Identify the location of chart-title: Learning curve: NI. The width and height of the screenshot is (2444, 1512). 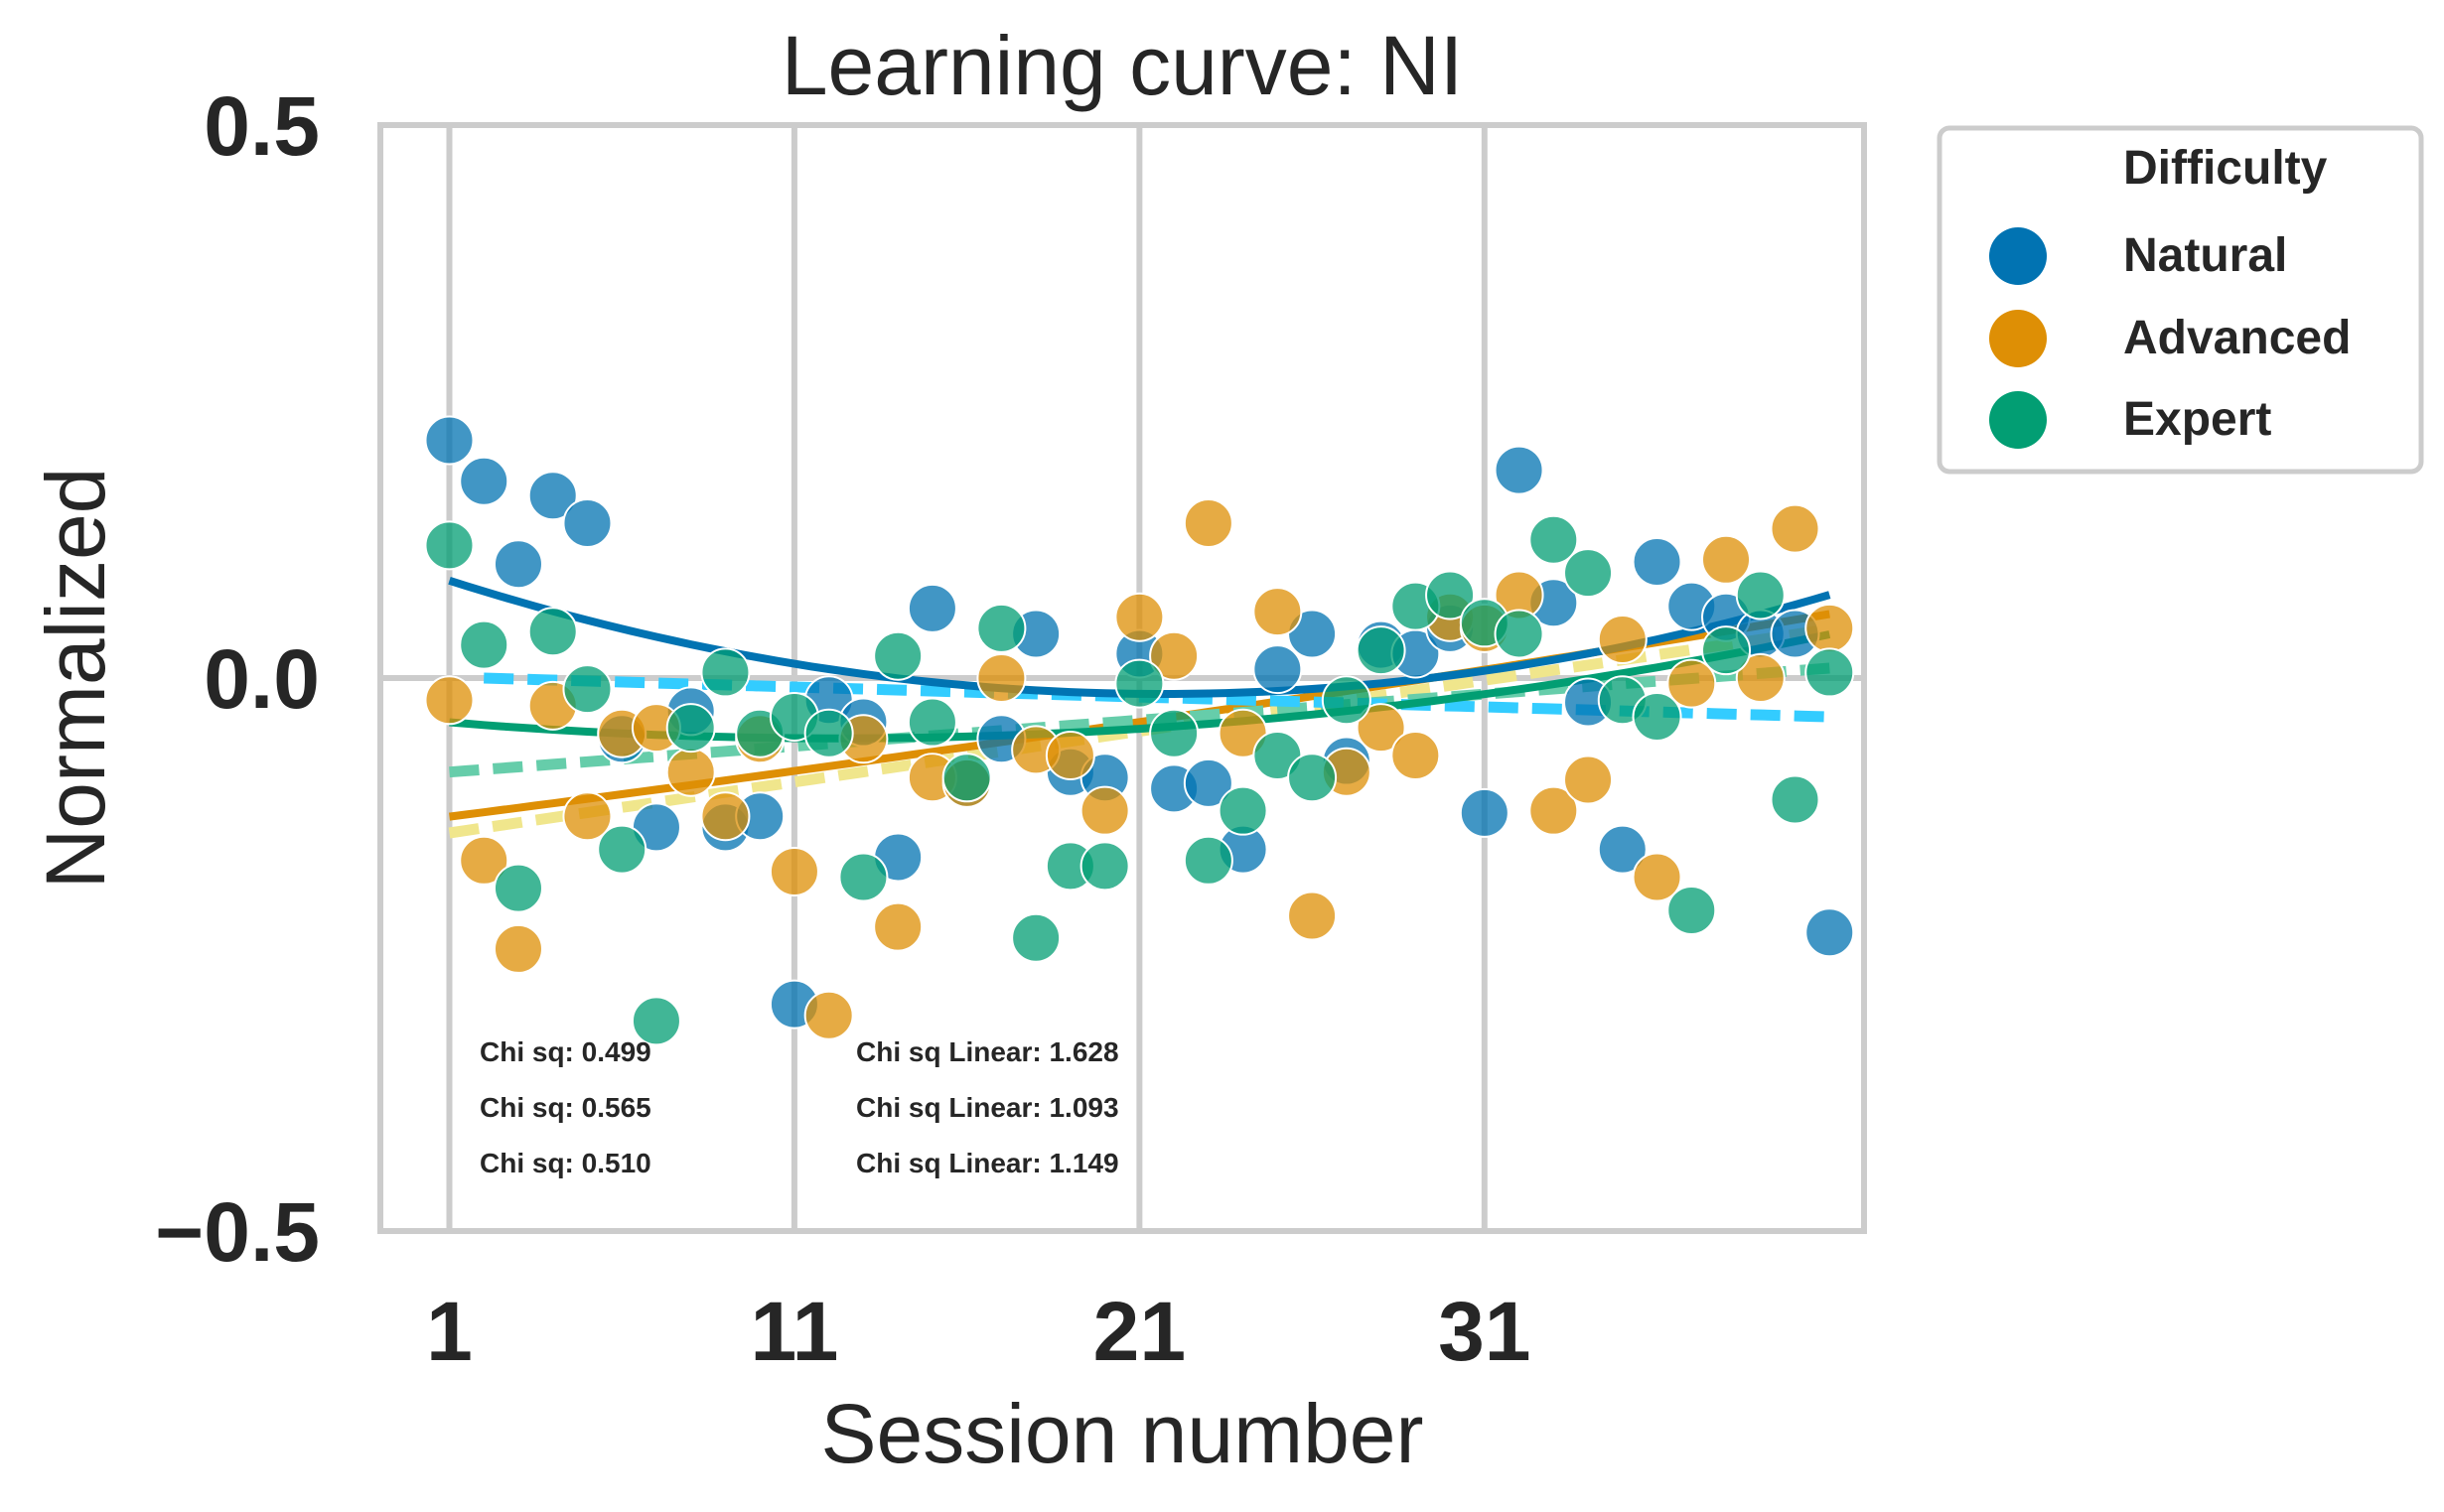
(1122, 65).